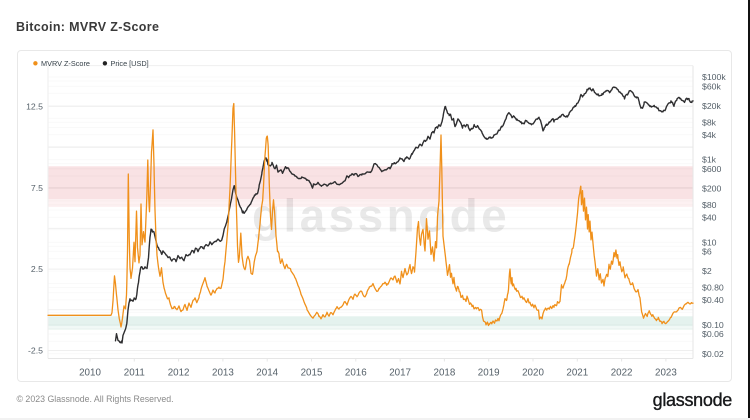 The image size is (750, 420). What do you see at coordinates (707, 252) in the screenshot?
I see `svg-text: $6` at bounding box center [707, 252].